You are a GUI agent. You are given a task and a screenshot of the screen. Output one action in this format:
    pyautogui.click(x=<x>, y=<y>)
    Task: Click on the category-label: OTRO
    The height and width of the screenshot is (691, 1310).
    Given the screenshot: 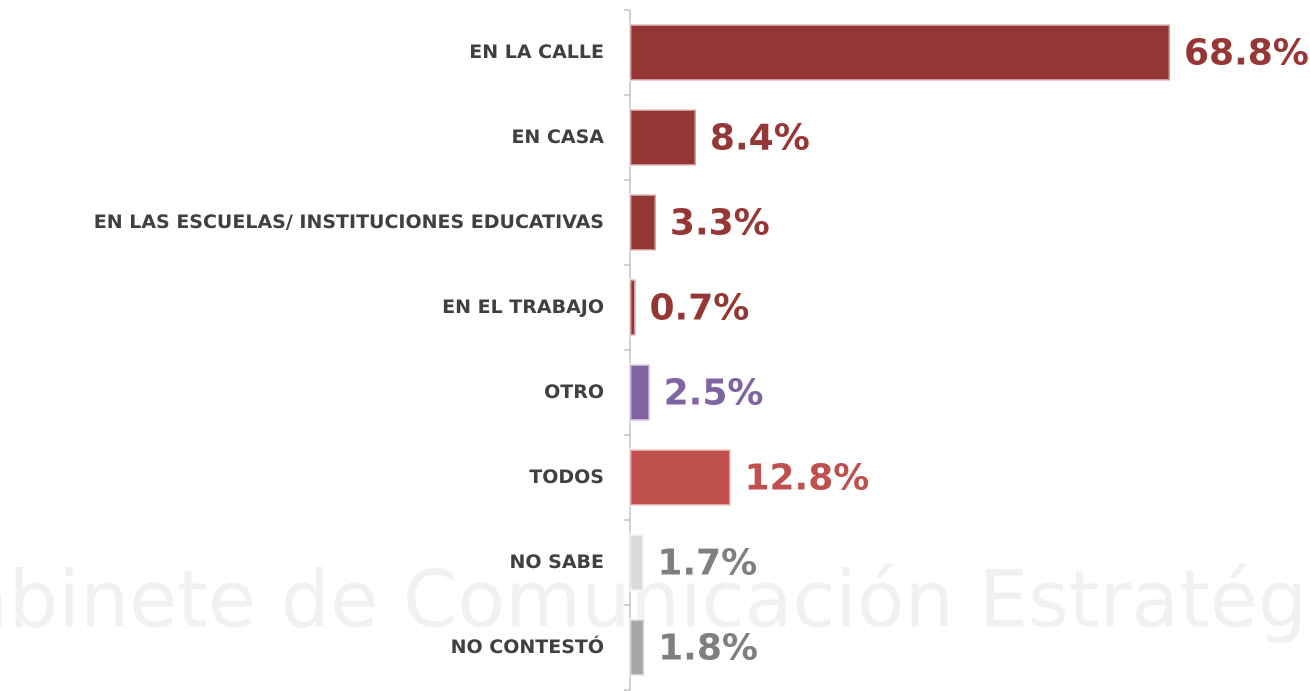 What is the action you would take?
    pyautogui.click(x=574, y=392)
    